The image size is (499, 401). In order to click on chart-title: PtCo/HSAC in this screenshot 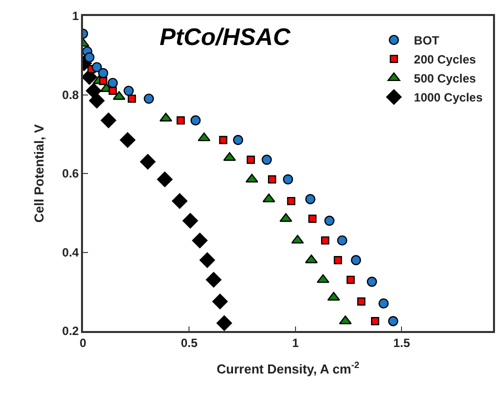, I will do `click(226, 37)`.